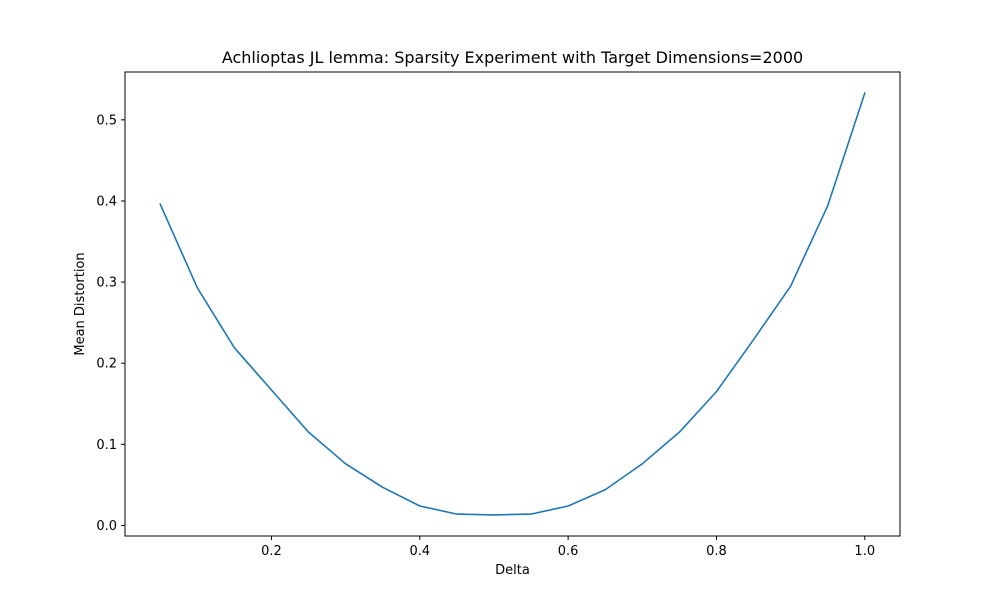  What do you see at coordinates (106, 201) in the screenshot?
I see `y-tick-label: 0.4` at bounding box center [106, 201].